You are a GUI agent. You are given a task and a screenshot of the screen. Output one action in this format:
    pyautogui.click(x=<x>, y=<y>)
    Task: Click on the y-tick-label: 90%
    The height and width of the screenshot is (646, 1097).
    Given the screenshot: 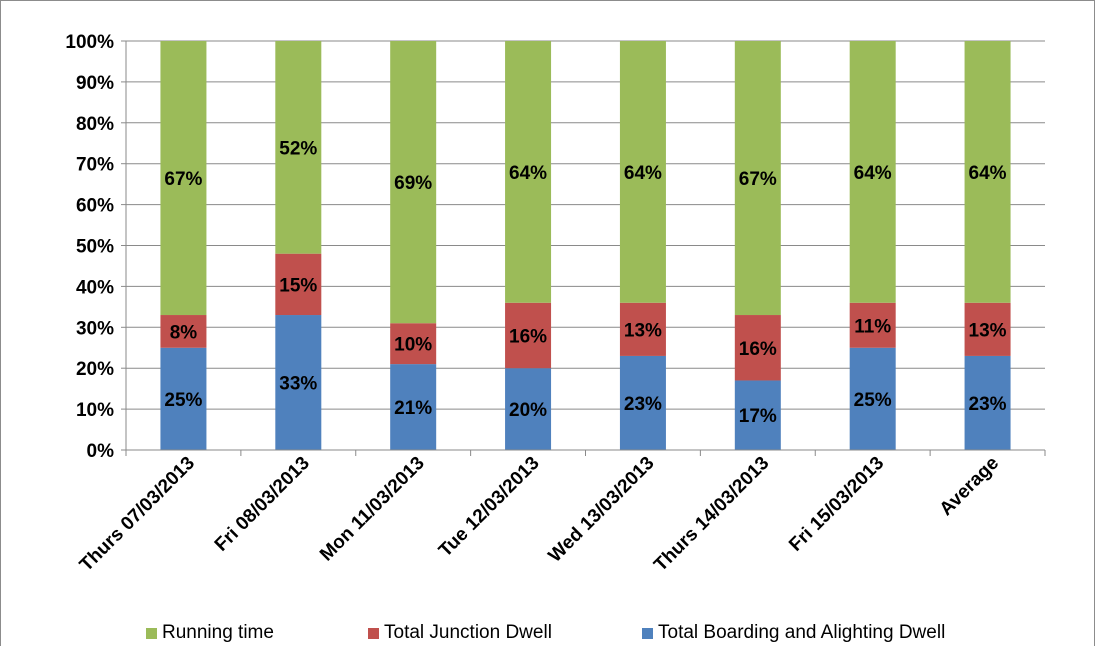 What is the action you would take?
    pyautogui.click(x=95, y=83)
    